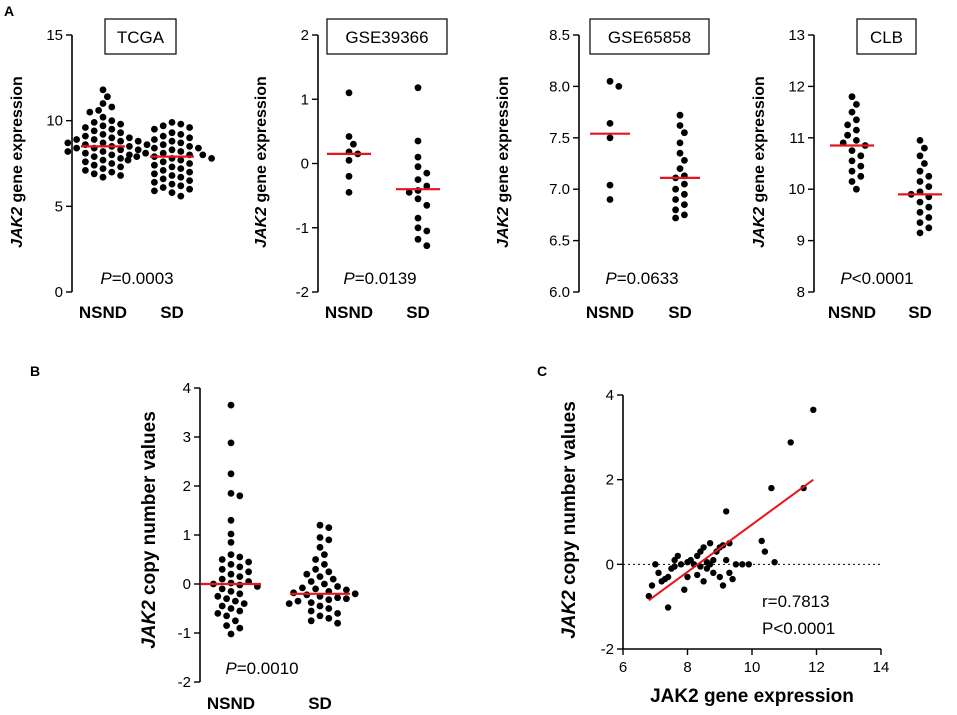 Image resolution: width=957 pixels, height=715 pixels. What do you see at coordinates (607, 649) in the screenshot?
I see `y-tick-label: -2` at bounding box center [607, 649].